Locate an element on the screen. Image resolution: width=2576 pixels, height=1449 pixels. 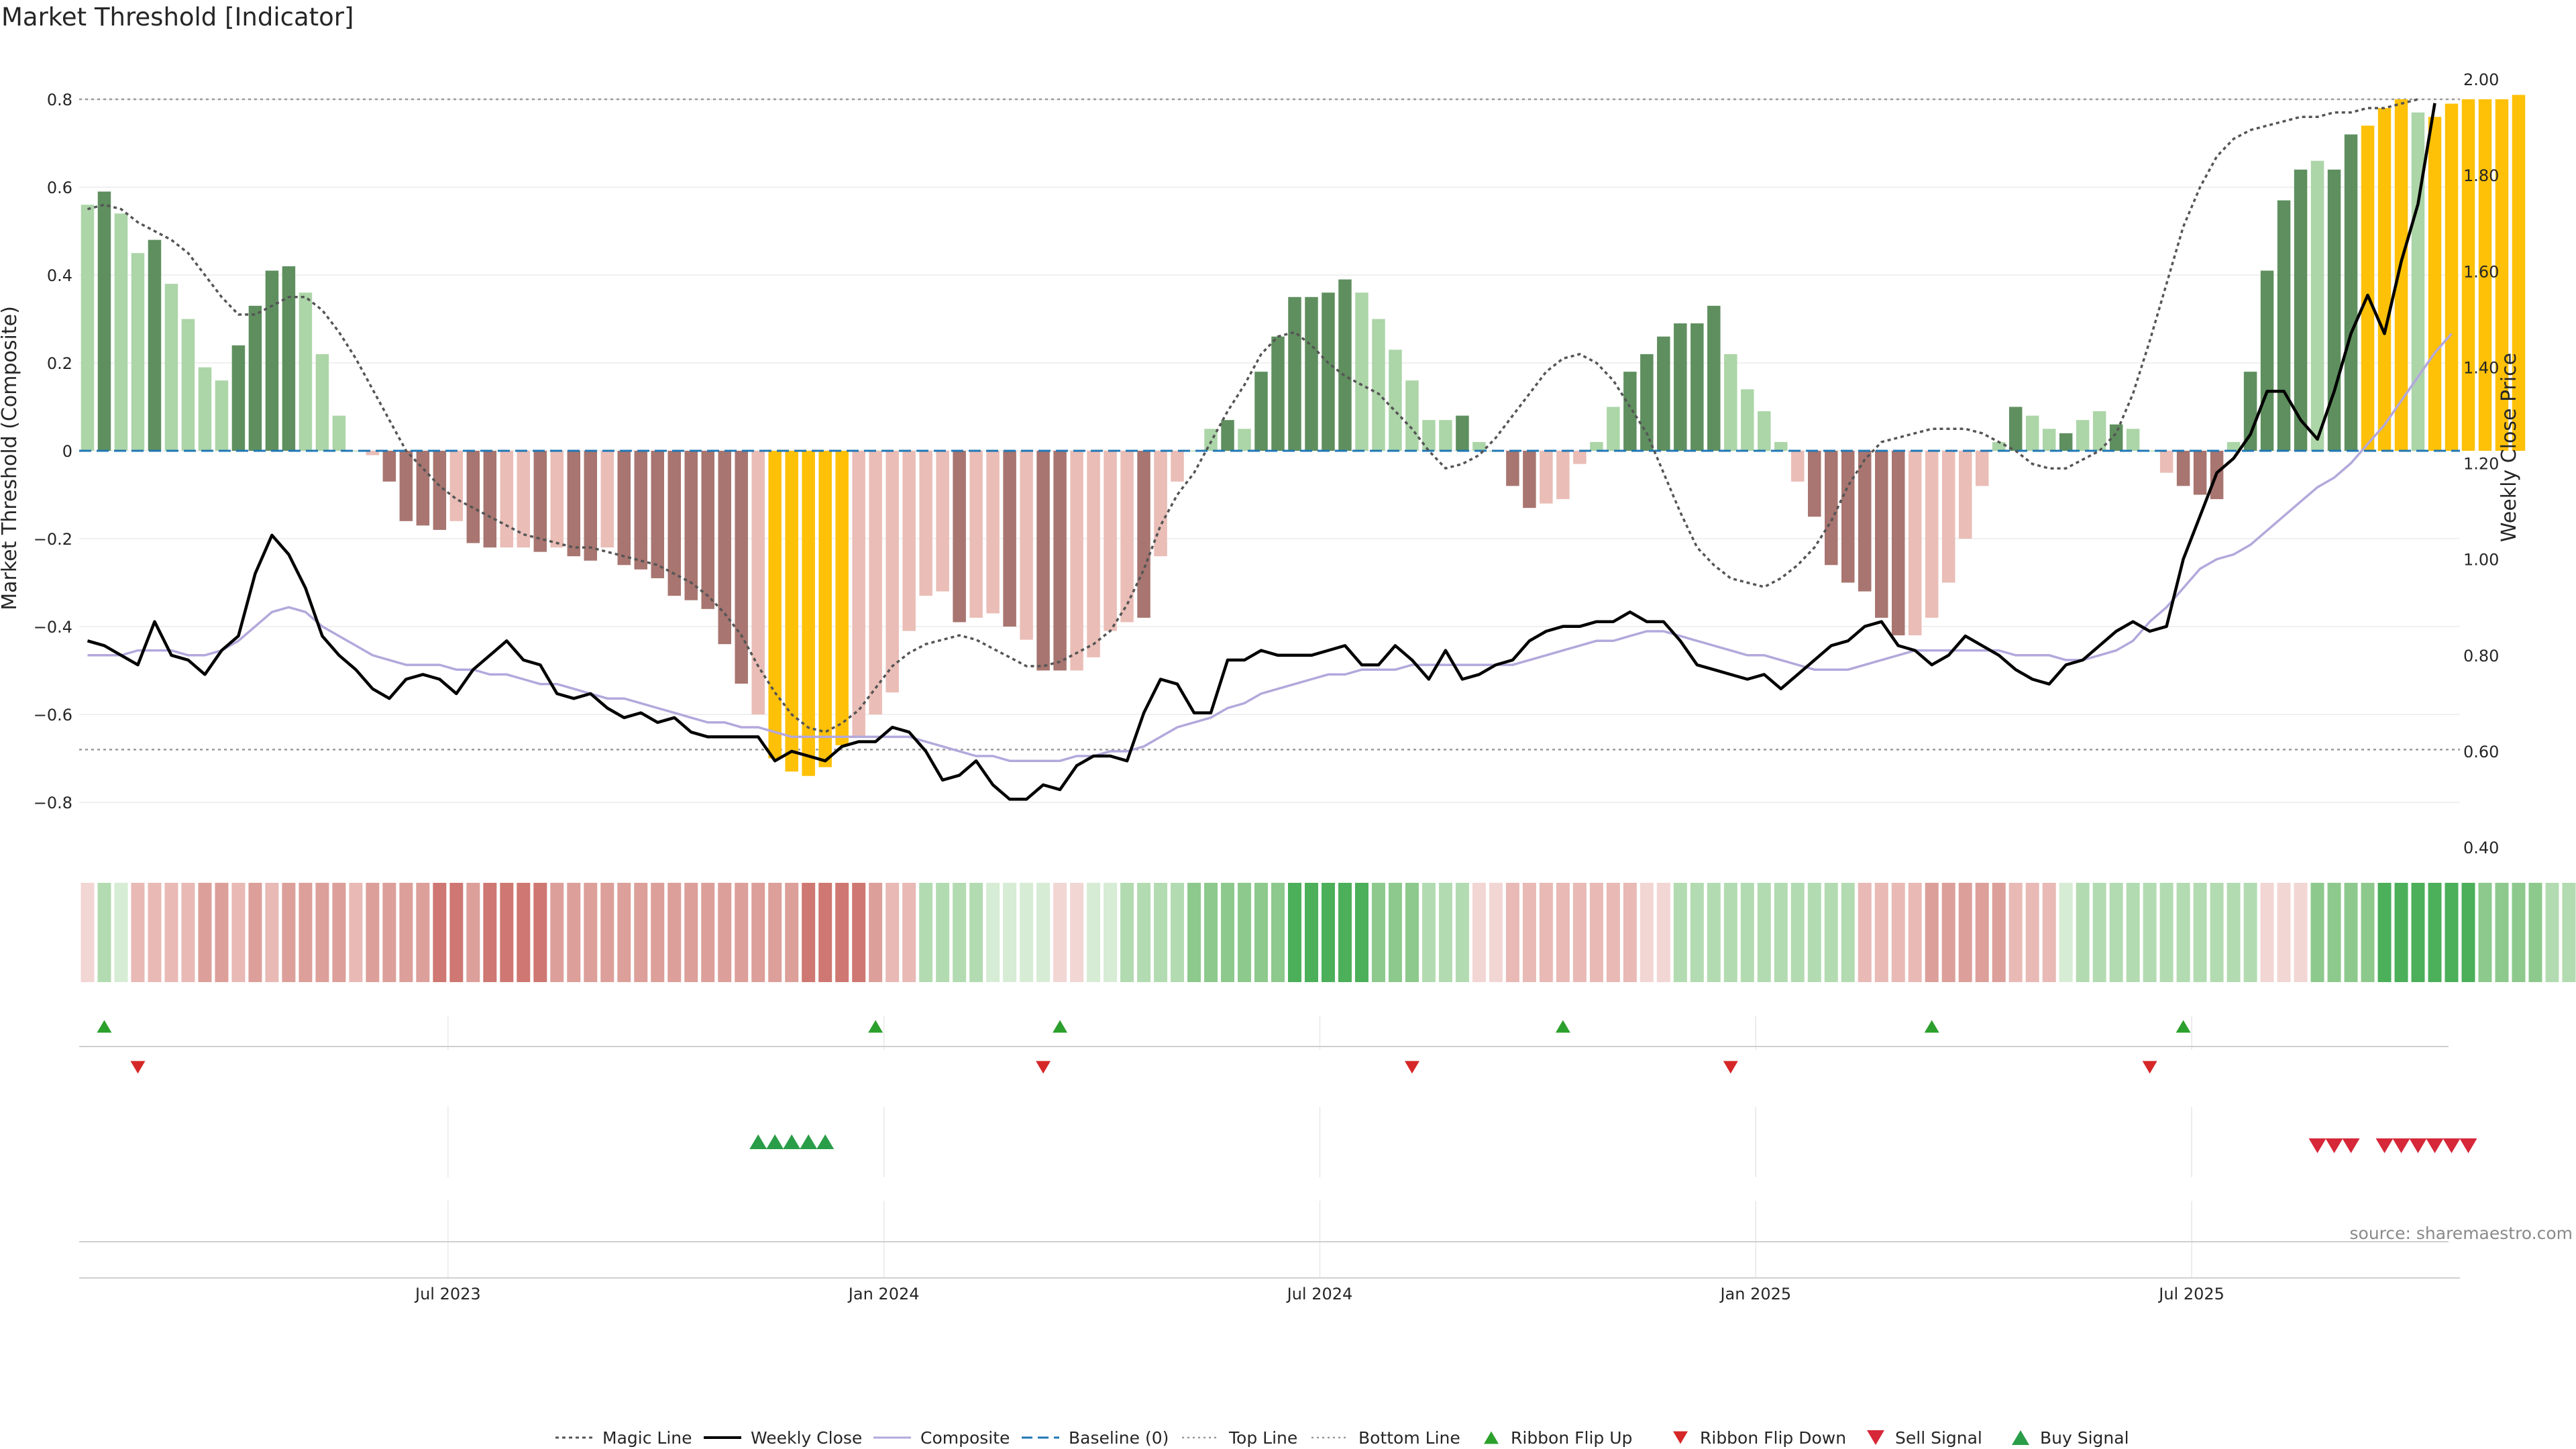
legend-swatch-buy is located at coordinates (2020, 1438).